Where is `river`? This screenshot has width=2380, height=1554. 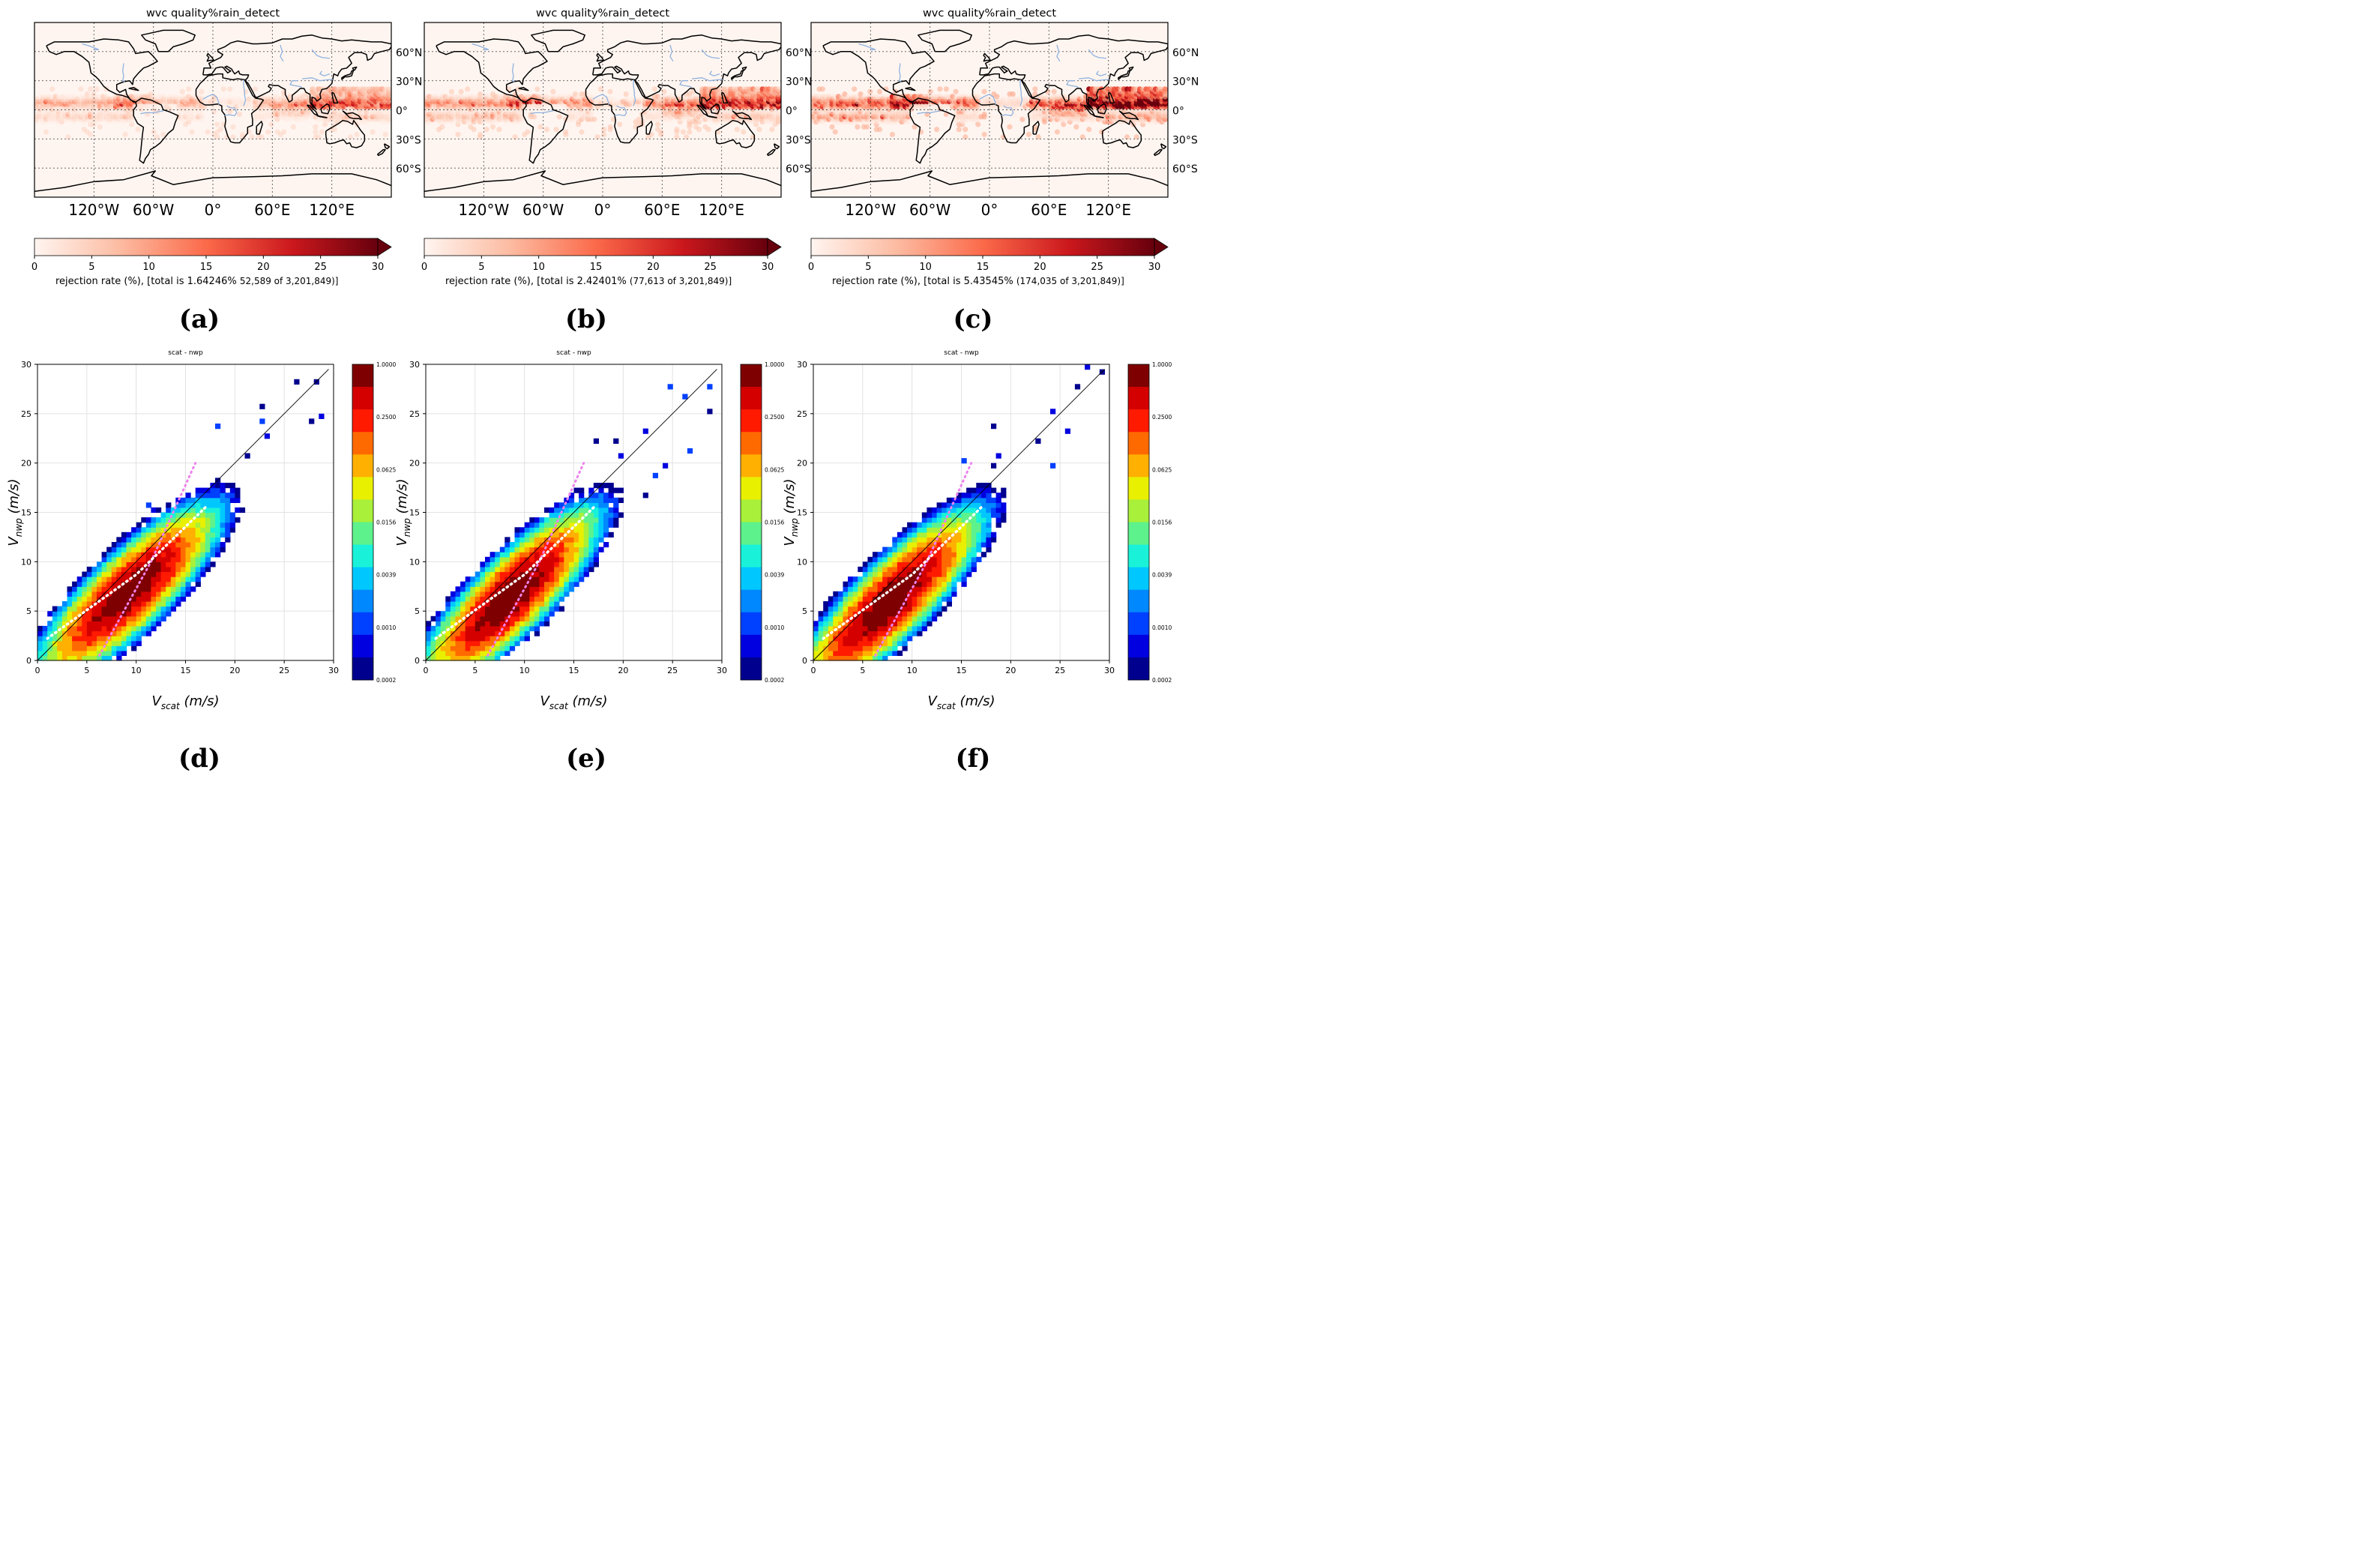
river is located at coordinates (480, 46).